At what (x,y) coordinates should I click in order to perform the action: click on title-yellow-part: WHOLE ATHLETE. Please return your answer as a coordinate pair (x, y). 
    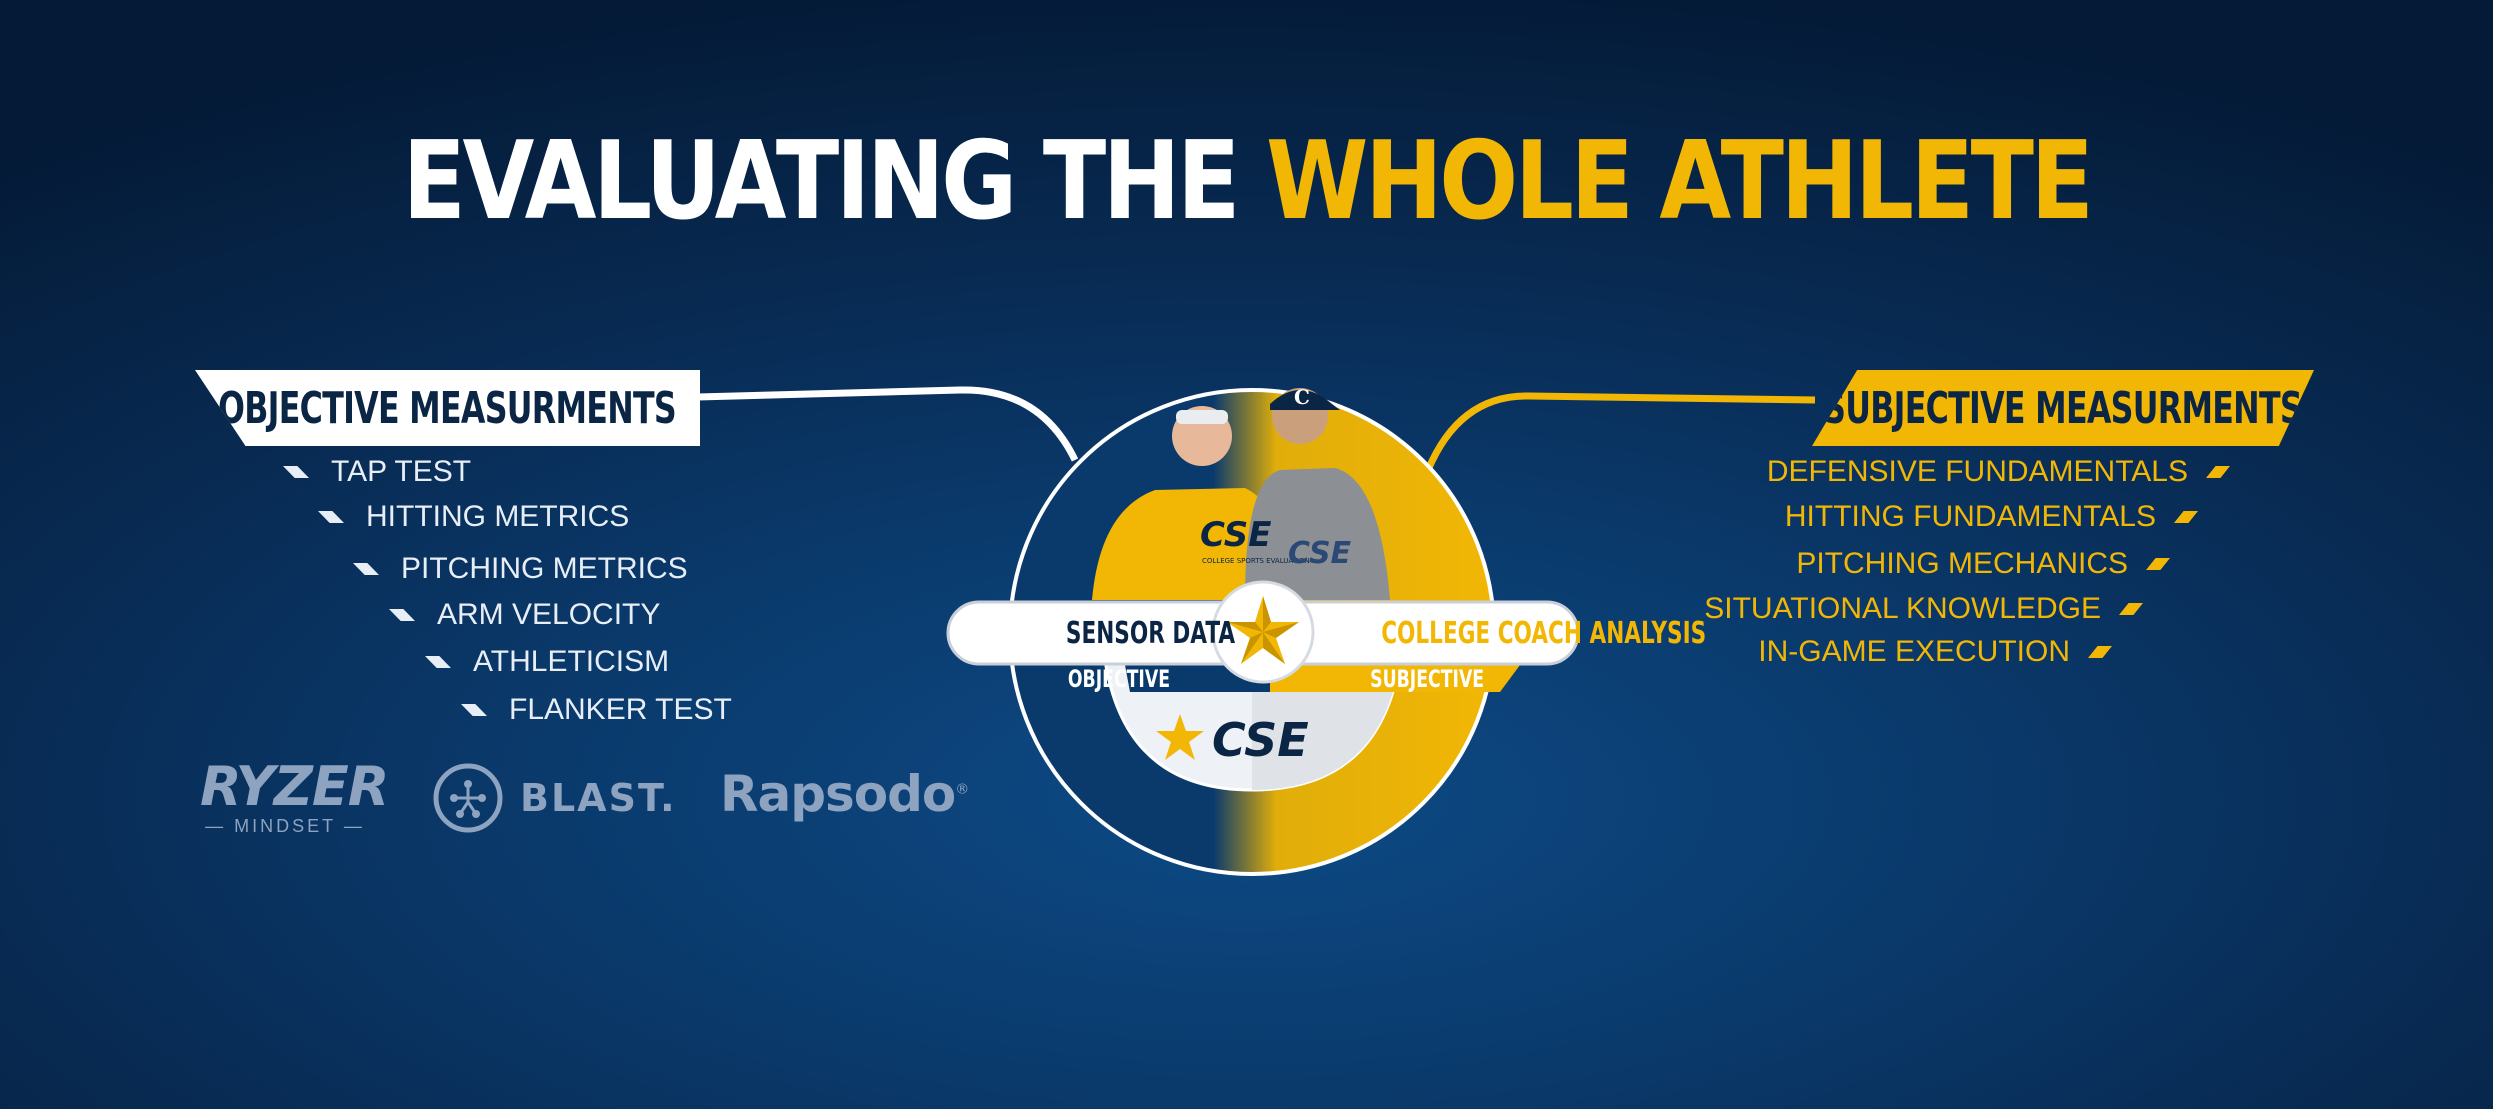
    Looking at the image, I should click on (1679, 181).